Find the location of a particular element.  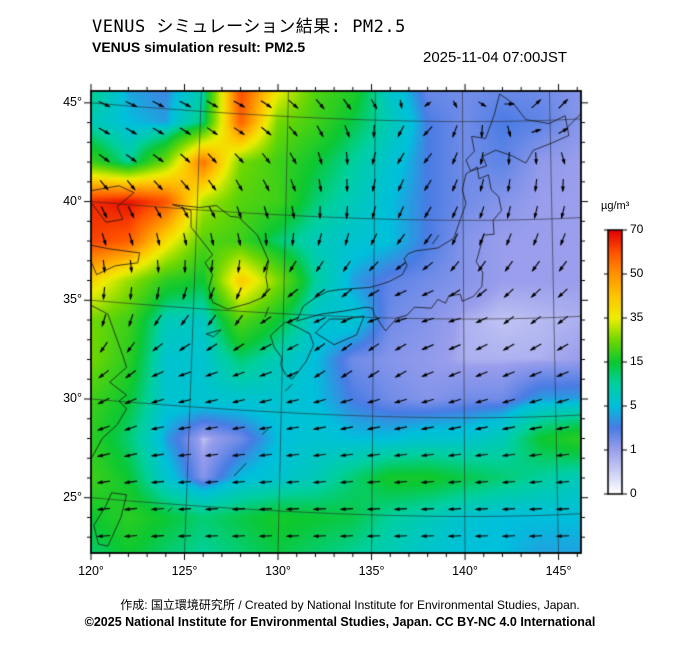

lat-axis-label: 40° is located at coordinates (72, 200).